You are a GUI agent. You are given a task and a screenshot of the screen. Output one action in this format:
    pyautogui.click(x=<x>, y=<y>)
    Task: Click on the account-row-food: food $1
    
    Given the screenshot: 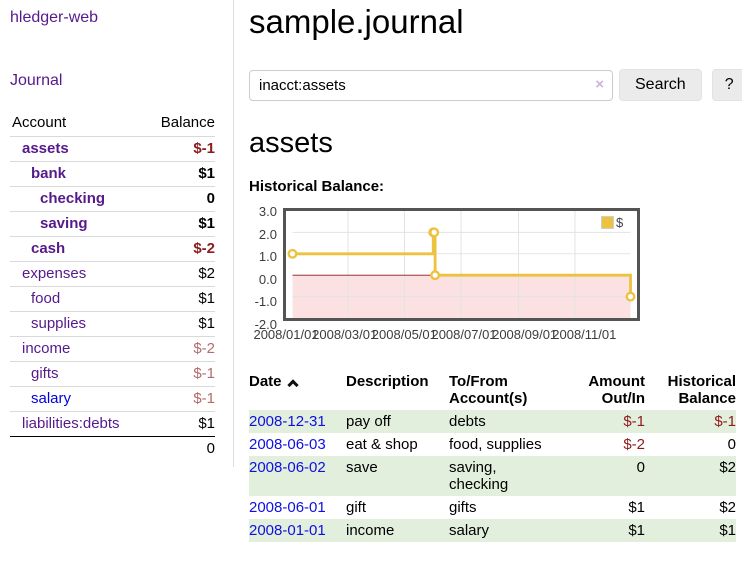 What is the action you would take?
    pyautogui.click(x=112, y=299)
    